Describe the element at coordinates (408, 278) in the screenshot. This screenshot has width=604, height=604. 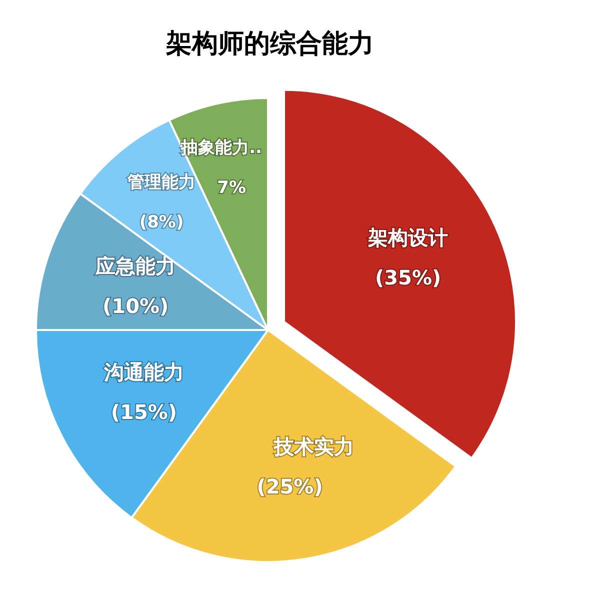
I see `data-label: (35%)` at that location.